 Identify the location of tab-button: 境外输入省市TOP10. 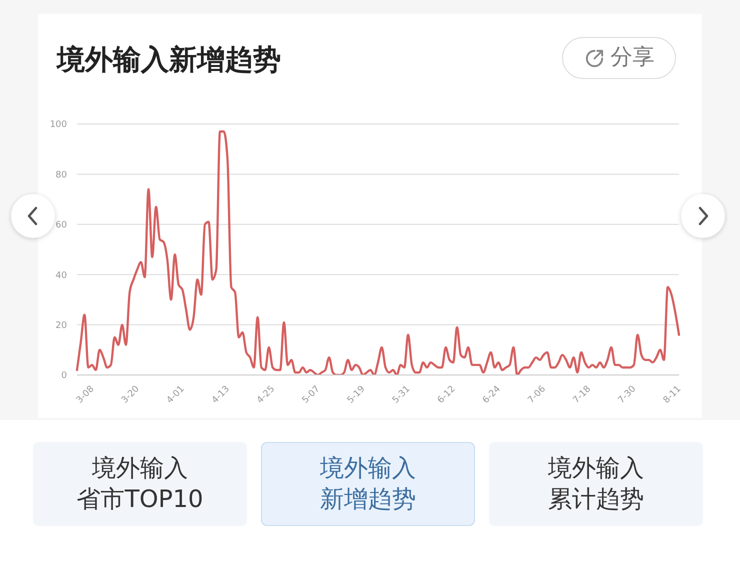
(140, 484).